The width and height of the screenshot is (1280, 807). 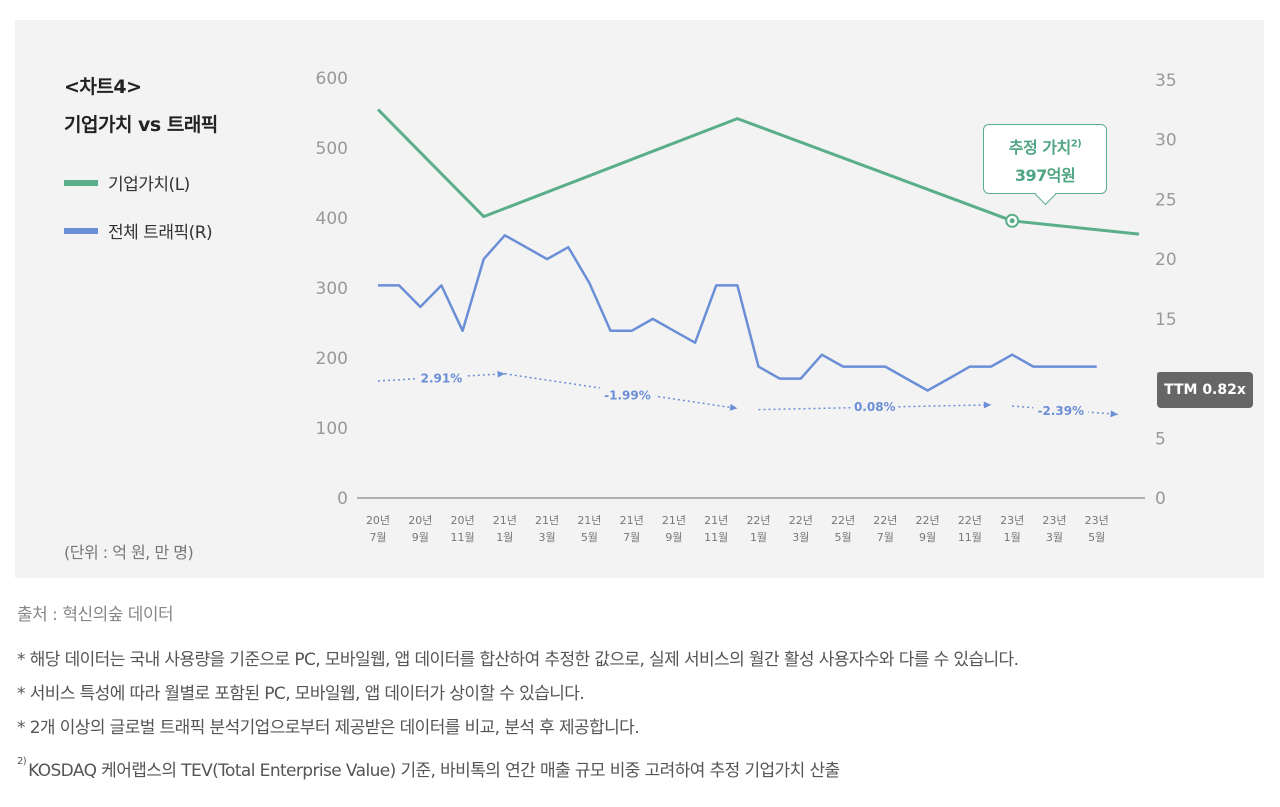 I want to click on x-tick-label: 21년 3월, so click(x=547, y=529).